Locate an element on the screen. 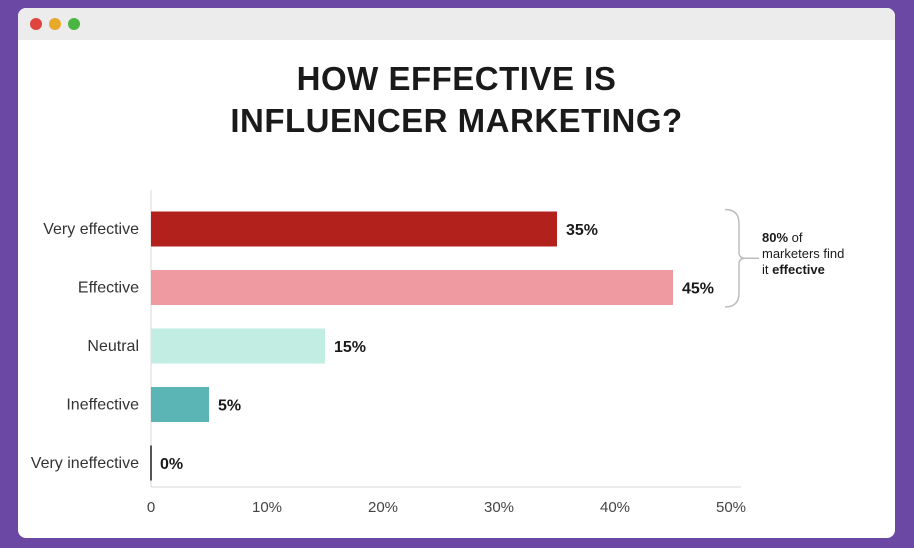 Image resolution: width=914 pixels, height=548 pixels. annotation-value: 80% is located at coordinates (775, 237).